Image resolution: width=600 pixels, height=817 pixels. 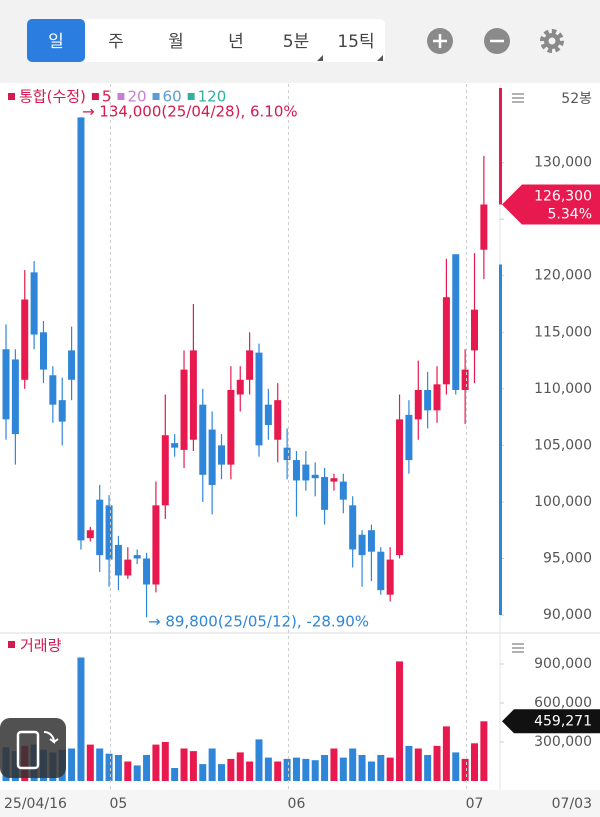 What do you see at coordinates (33, 748) in the screenshot?
I see `rotate-button` at bounding box center [33, 748].